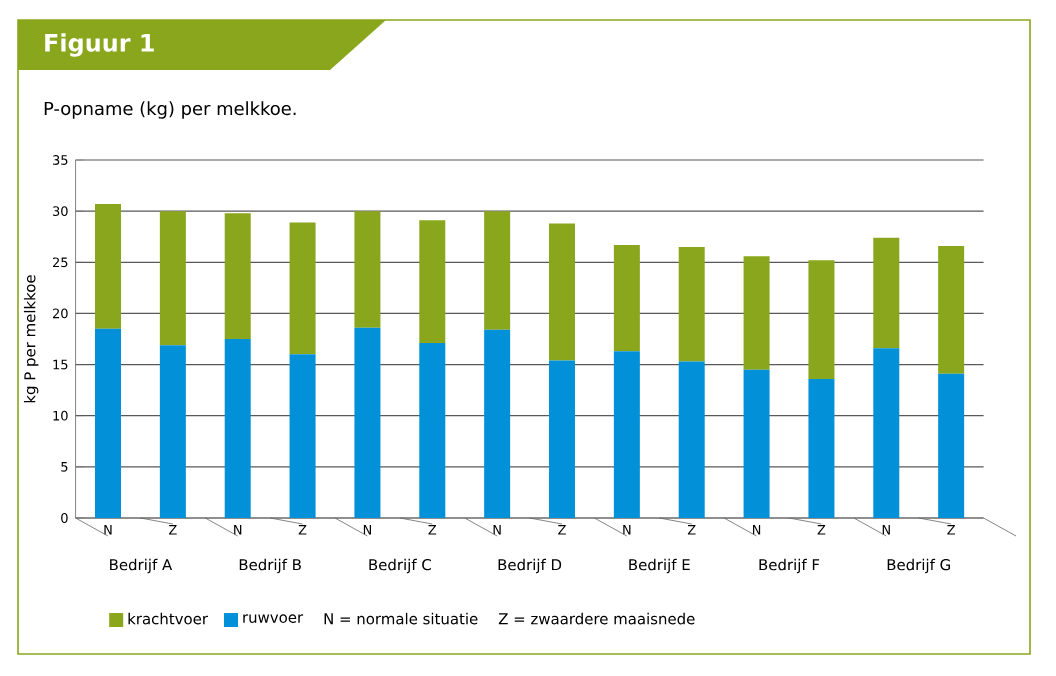  What do you see at coordinates (99, 45) in the screenshot?
I see `chart-title: Figuur 1` at bounding box center [99, 45].